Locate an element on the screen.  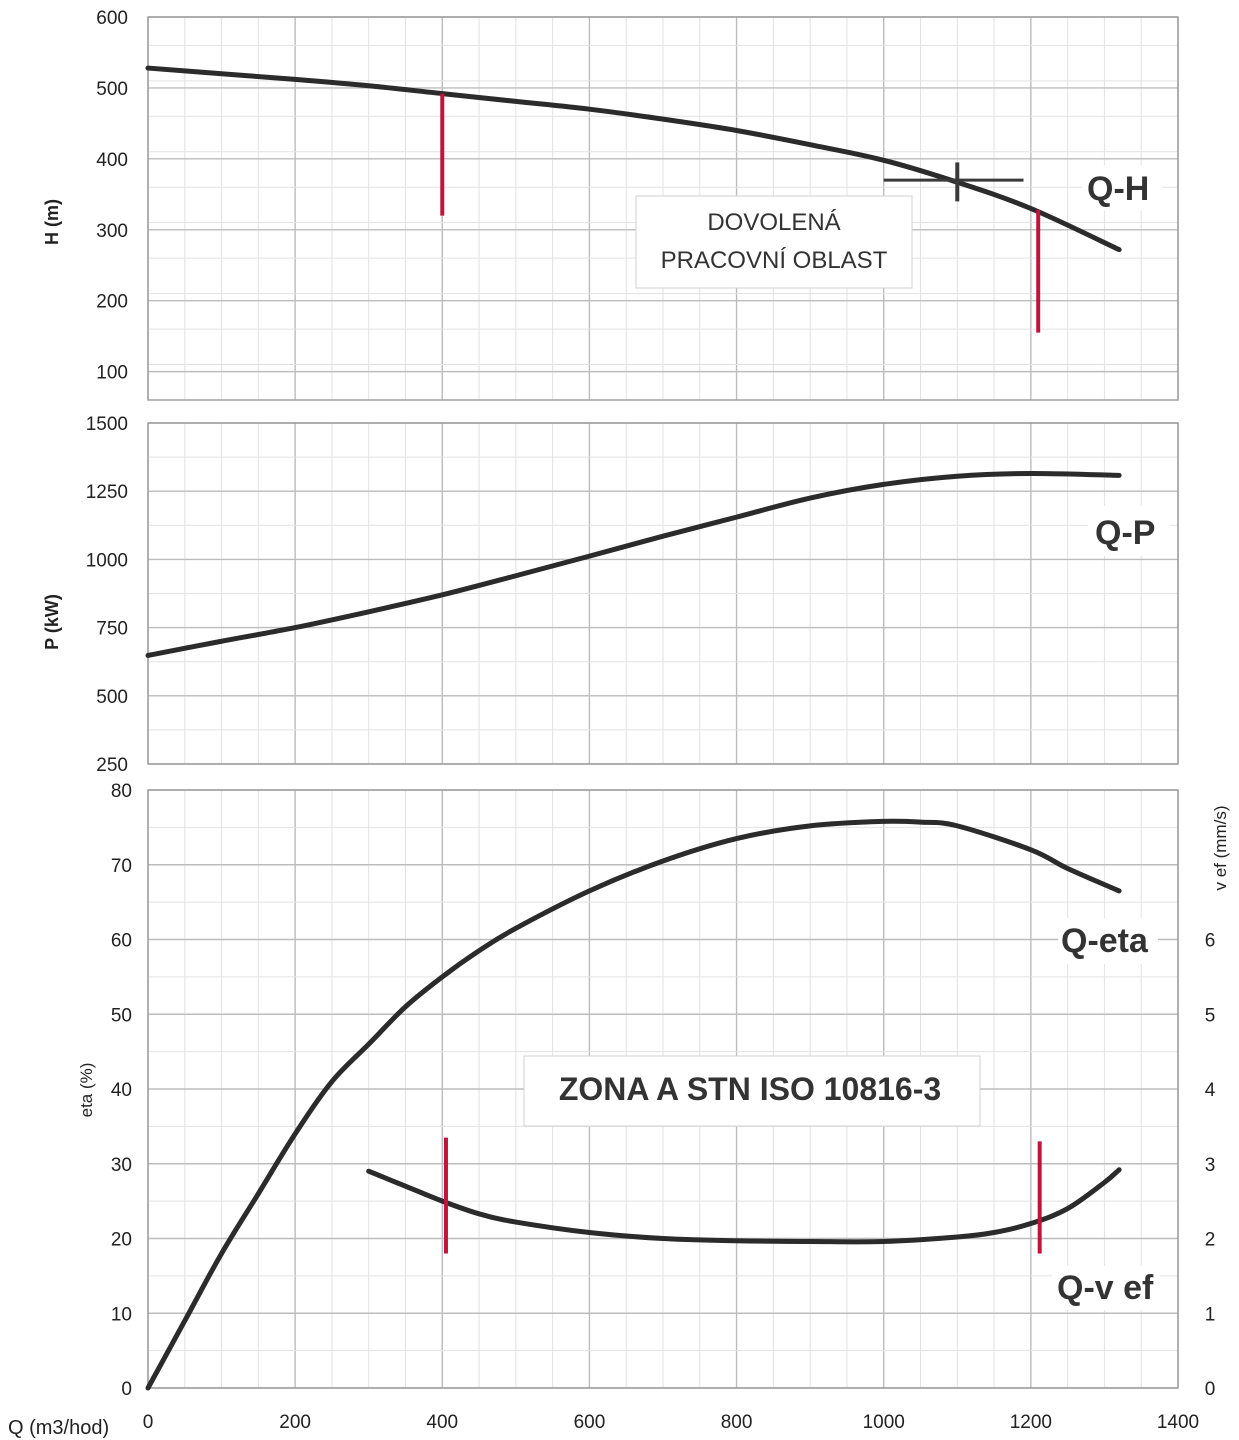
y-tick-label: 250 is located at coordinates (112, 765).